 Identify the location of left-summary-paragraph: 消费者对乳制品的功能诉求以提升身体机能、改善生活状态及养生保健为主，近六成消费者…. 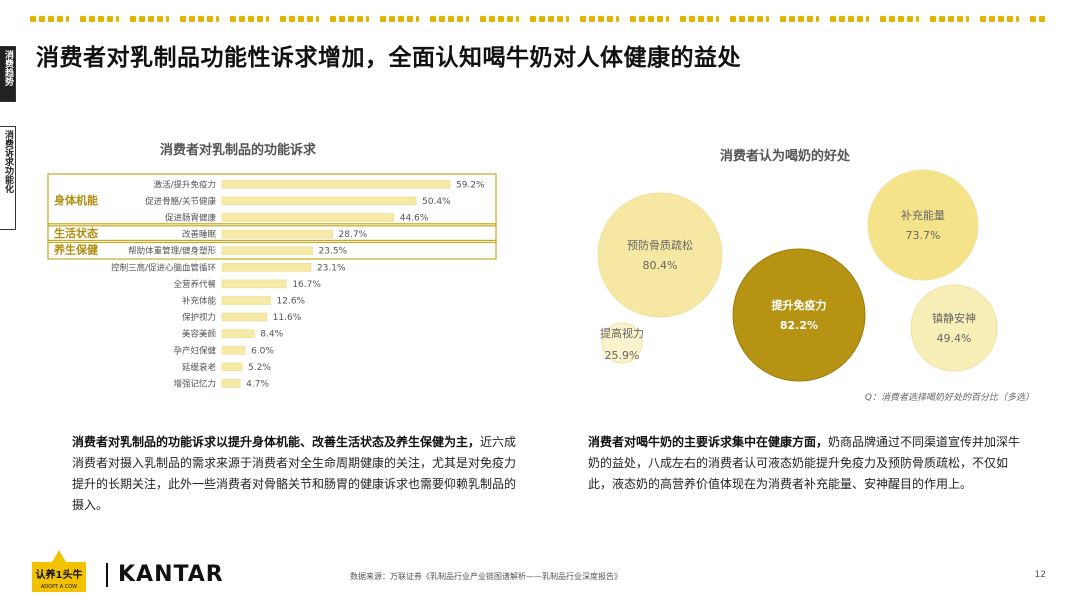
(297, 474).